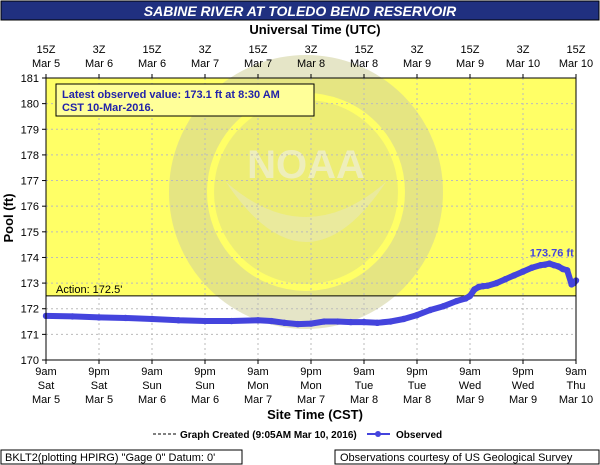 This screenshot has height=465, width=600. Describe the element at coordinates (419, 435) in the screenshot. I see `legend-observed-label: Observed` at that location.